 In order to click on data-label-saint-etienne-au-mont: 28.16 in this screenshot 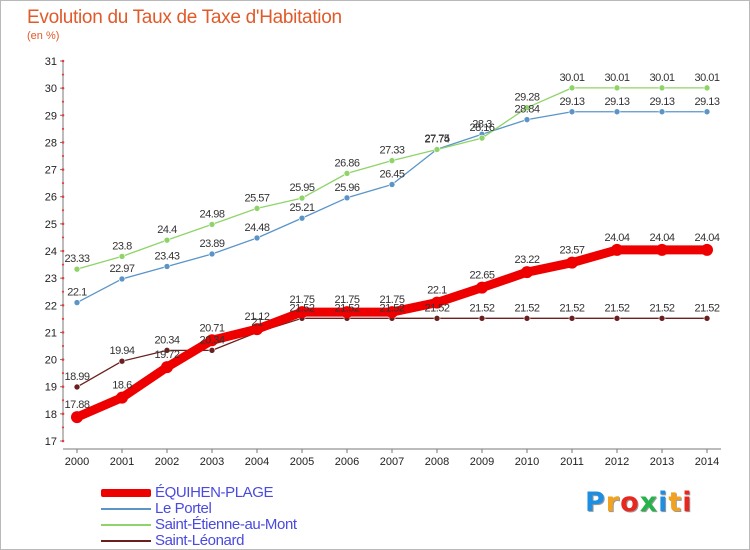, I will do `click(481, 128)`.